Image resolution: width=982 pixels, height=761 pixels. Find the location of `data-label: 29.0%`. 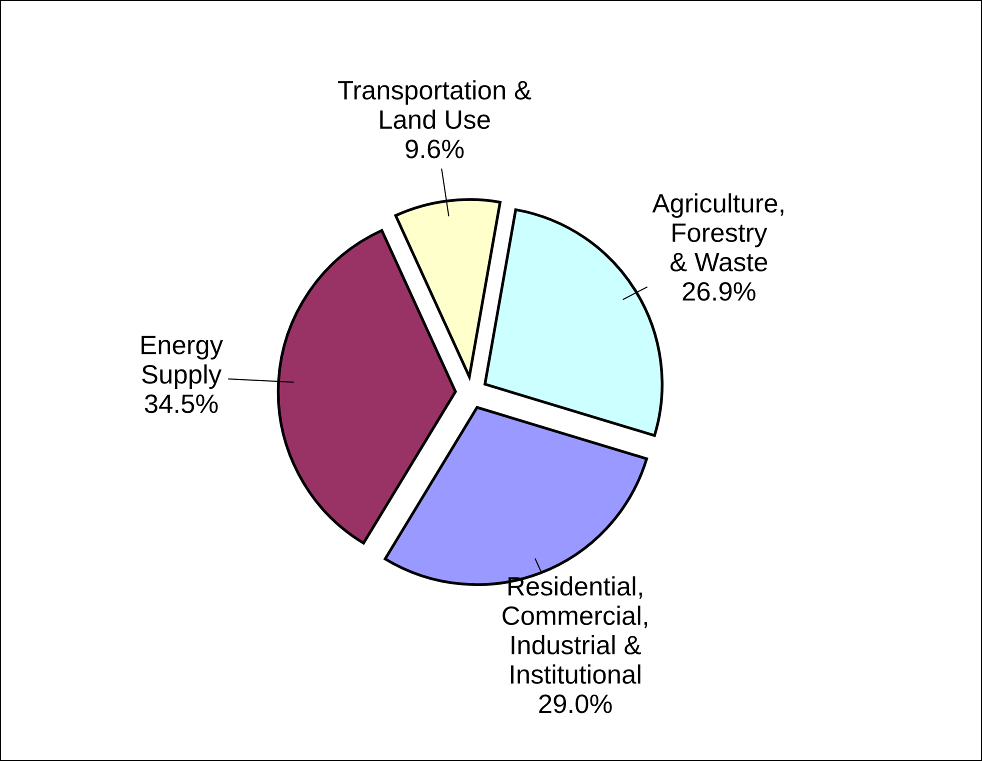

data-label: 29.0% is located at coordinates (575, 704).